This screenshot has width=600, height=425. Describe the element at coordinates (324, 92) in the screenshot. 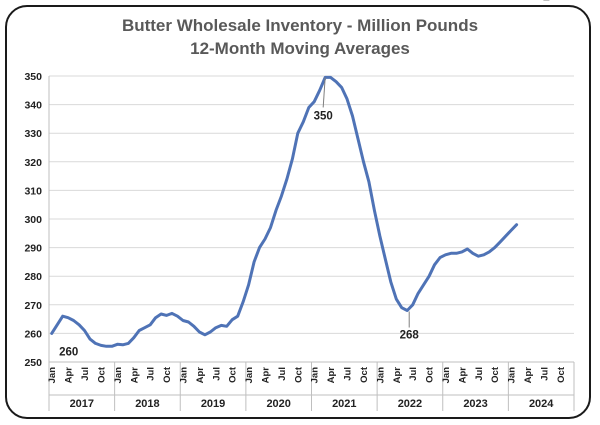

I see `annotation-leader` at that location.